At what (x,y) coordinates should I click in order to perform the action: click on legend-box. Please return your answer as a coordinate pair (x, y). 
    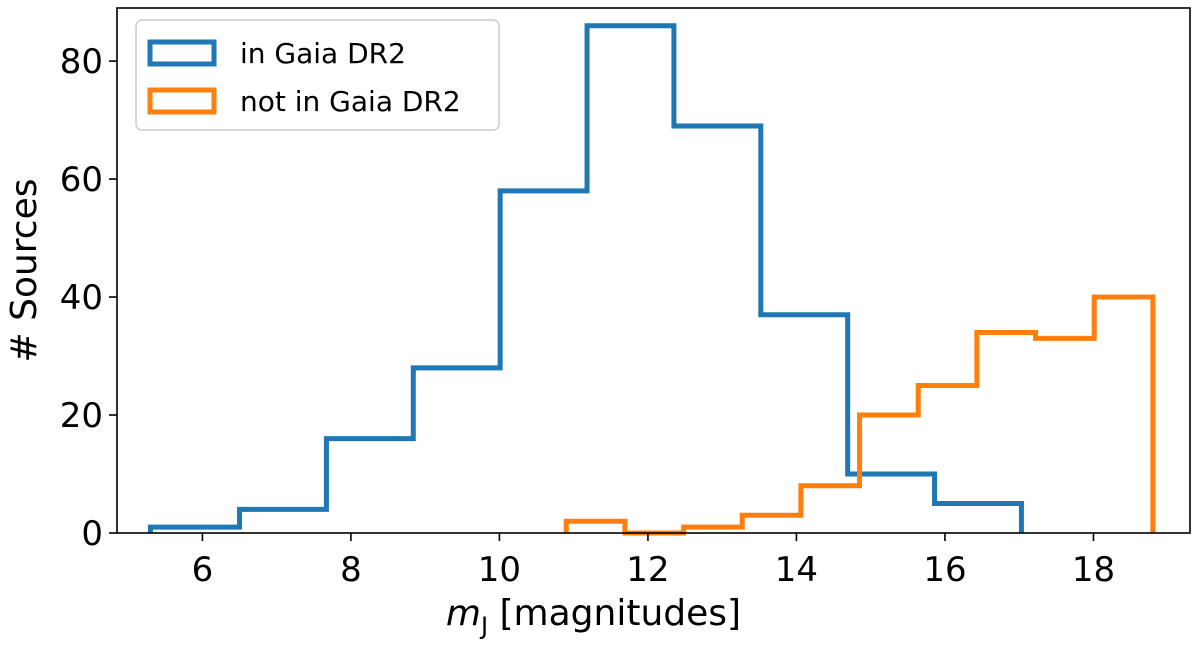
    Looking at the image, I should click on (317, 75).